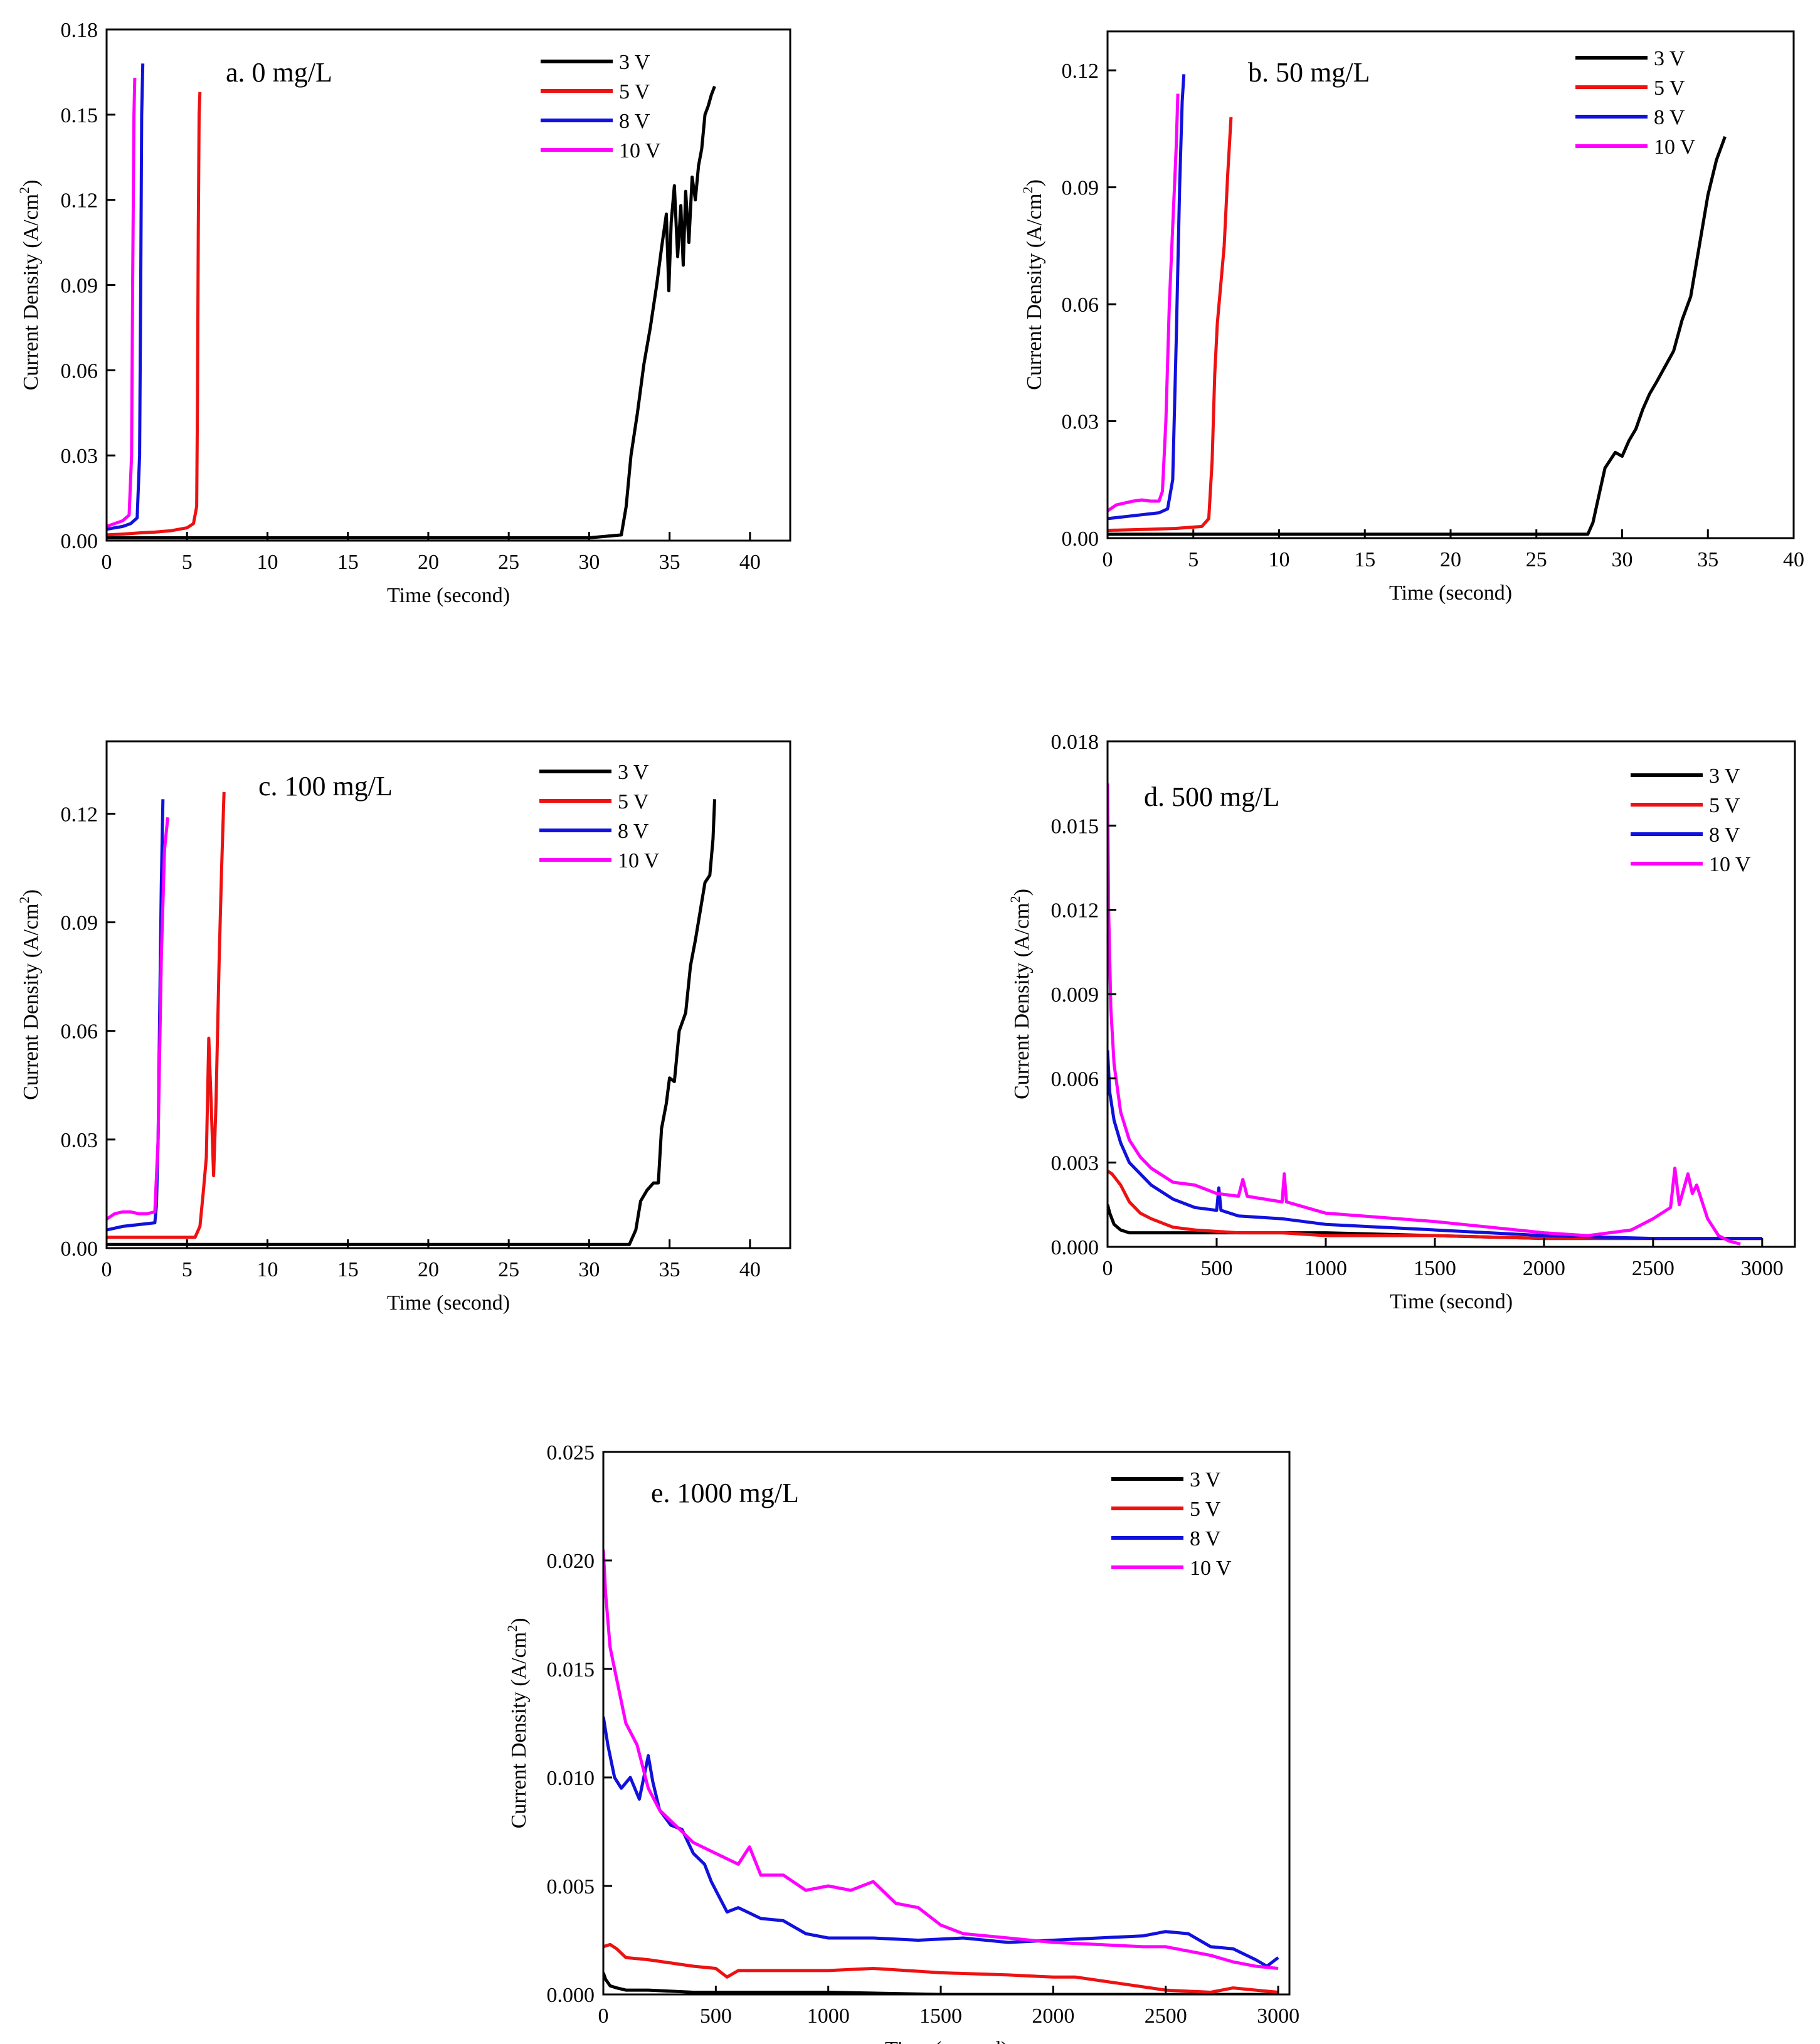  I want to click on y-tick-label: 0.09, so click(79, 286).